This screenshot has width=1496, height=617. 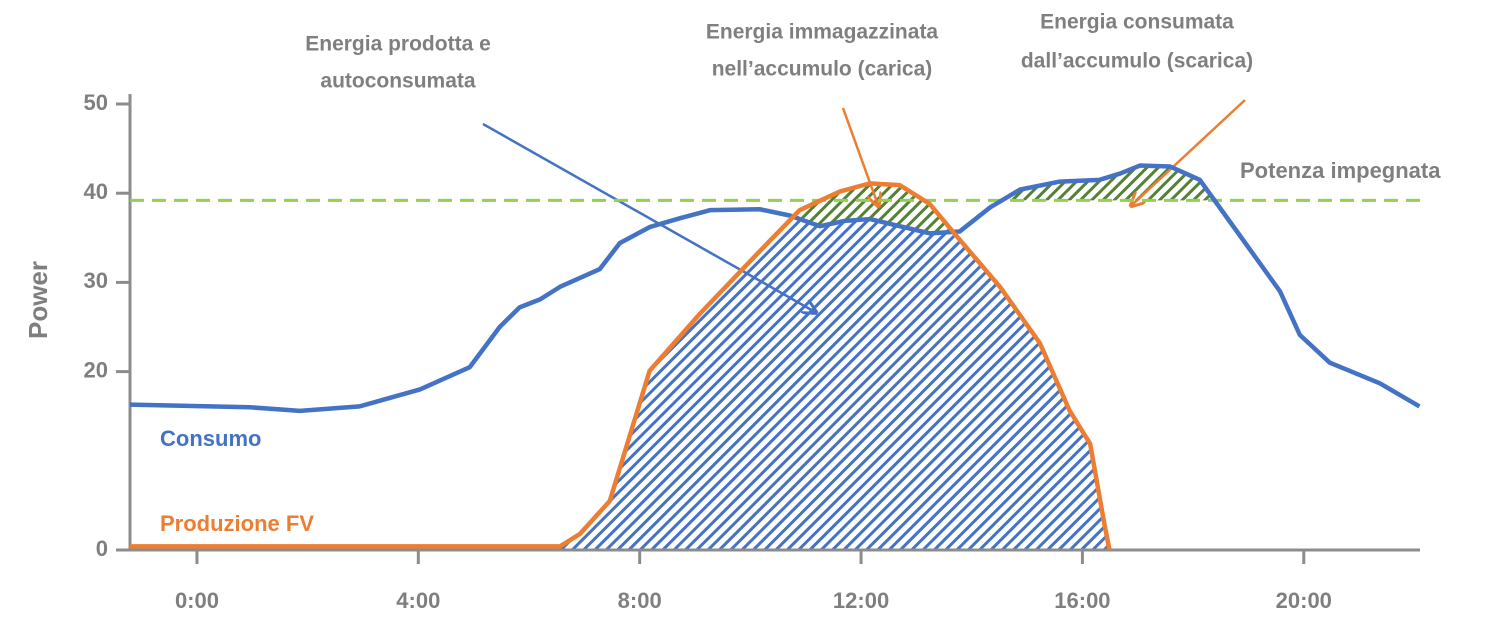 What do you see at coordinates (861, 600) in the screenshot?
I see `x-tick-label: 12:00` at bounding box center [861, 600].